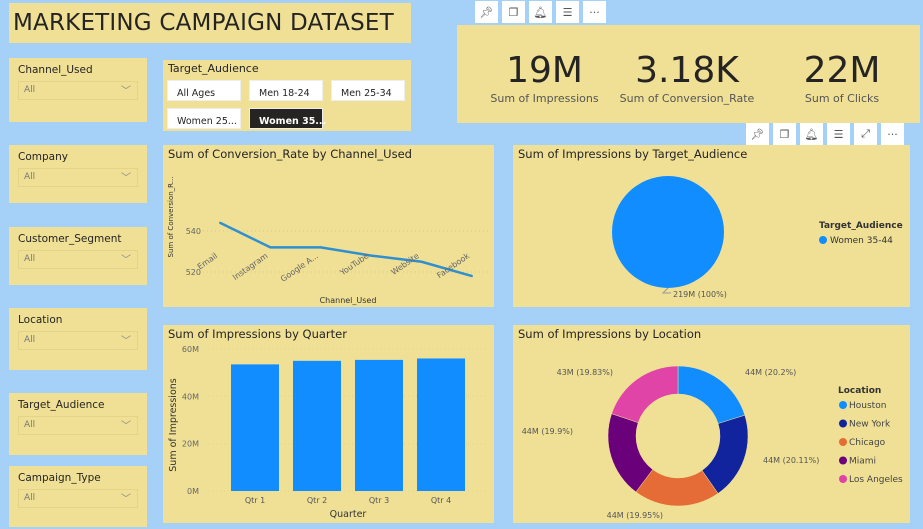 The image size is (923, 529). Describe the element at coordinates (348, 514) in the screenshot. I see `x-axis-title: Quarter` at that location.